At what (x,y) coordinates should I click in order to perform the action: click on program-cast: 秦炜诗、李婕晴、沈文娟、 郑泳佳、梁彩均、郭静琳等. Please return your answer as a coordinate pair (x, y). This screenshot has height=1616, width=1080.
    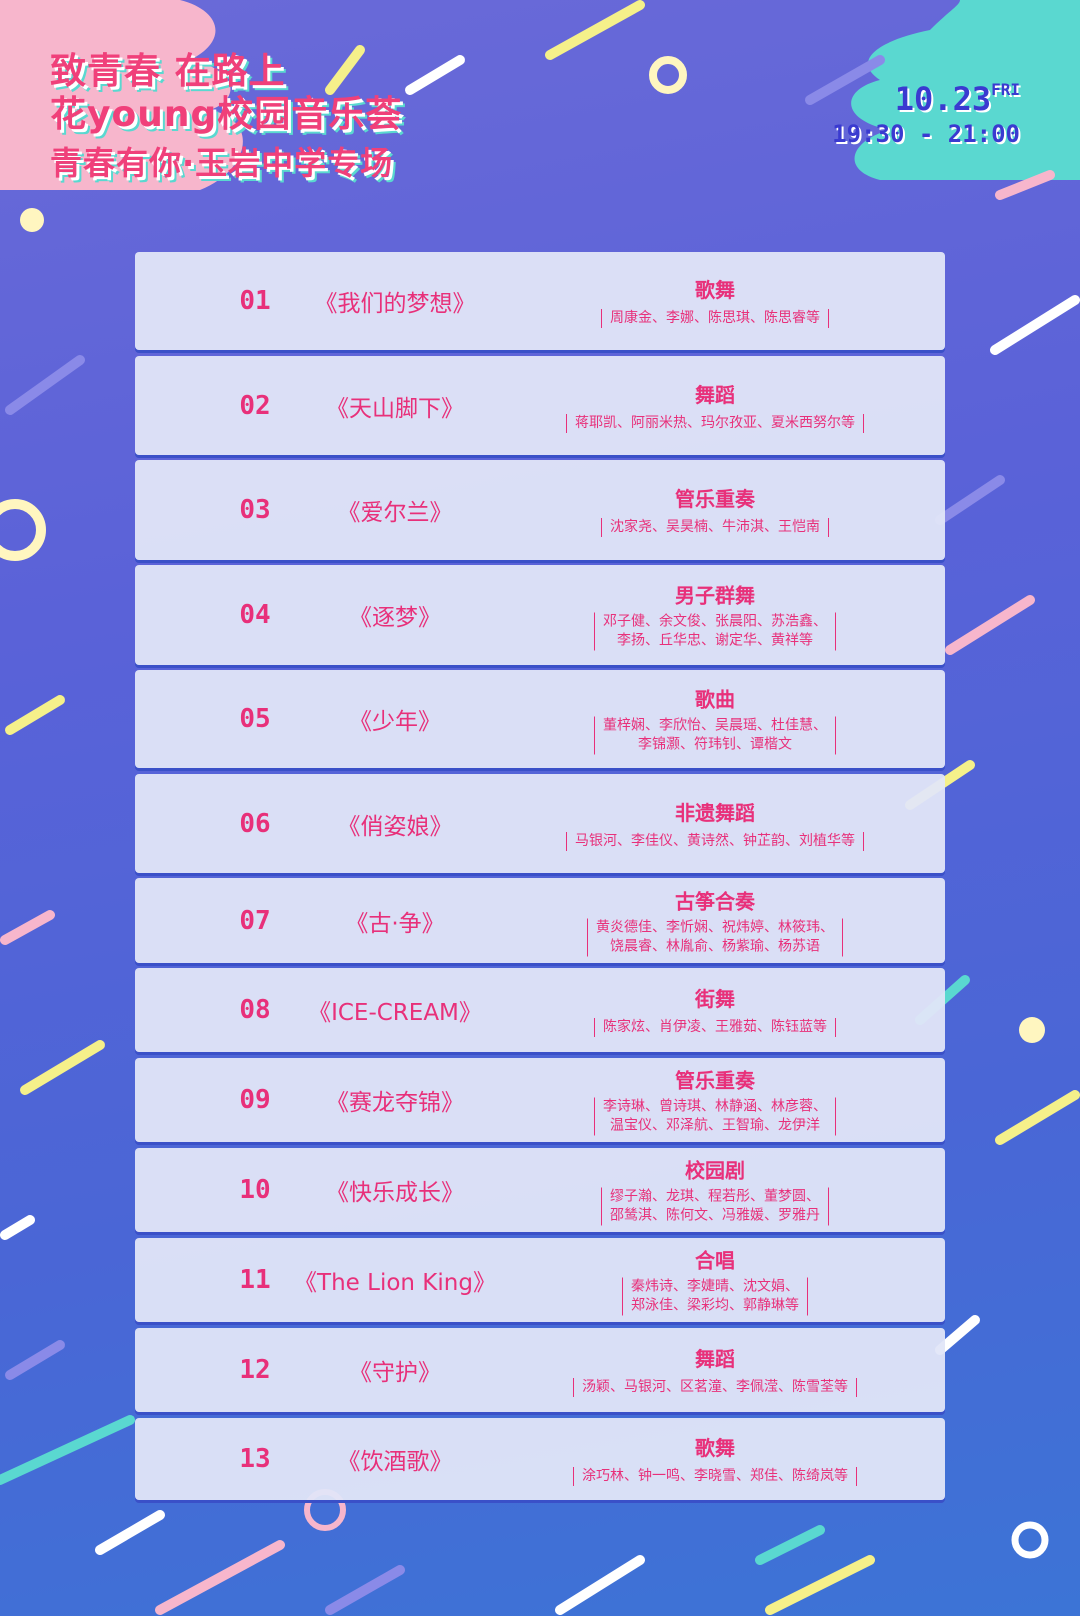
    Looking at the image, I should click on (715, 1296).